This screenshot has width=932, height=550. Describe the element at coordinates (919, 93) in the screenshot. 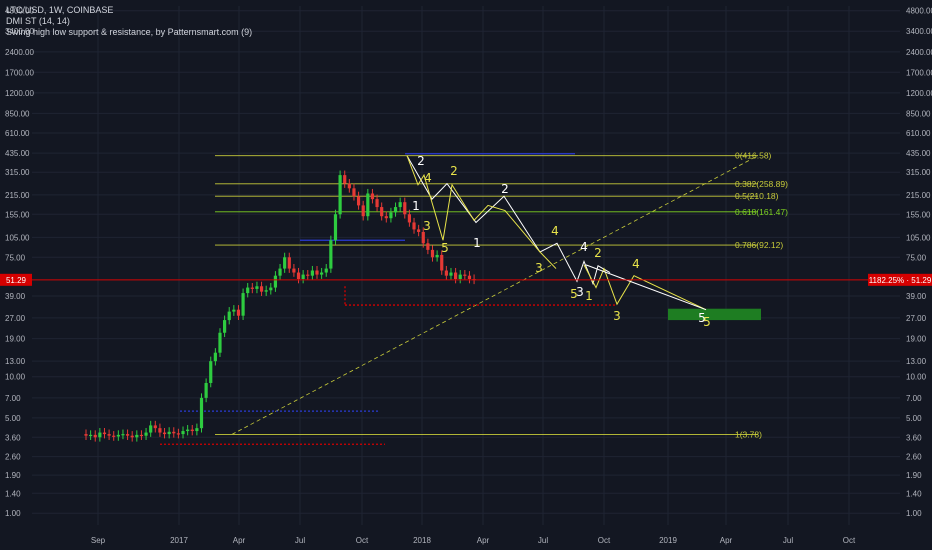

I see `y-tick-label-right: 1200.00` at that location.